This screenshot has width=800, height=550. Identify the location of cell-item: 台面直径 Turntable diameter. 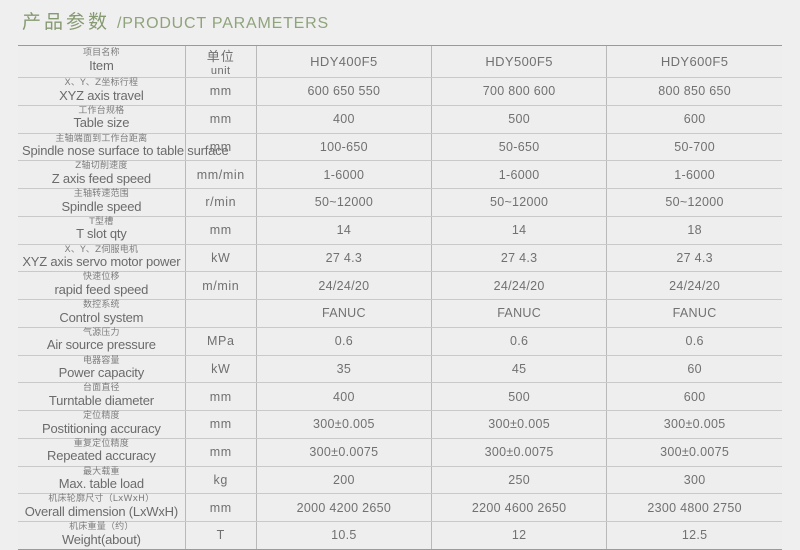
(102, 396).